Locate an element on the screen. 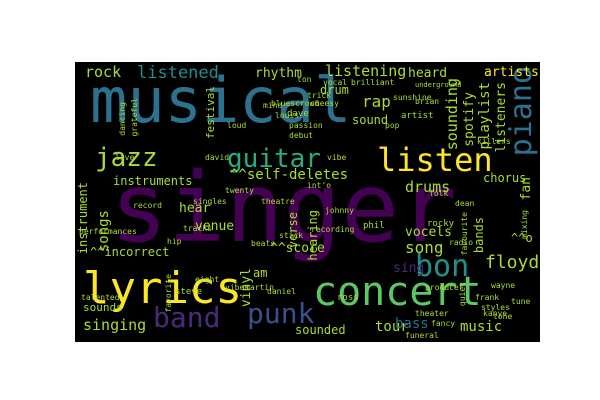 Image resolution: width=600 pixels, height=400 pixels. word-twenty: twenty is located at coordinates (239, 190).